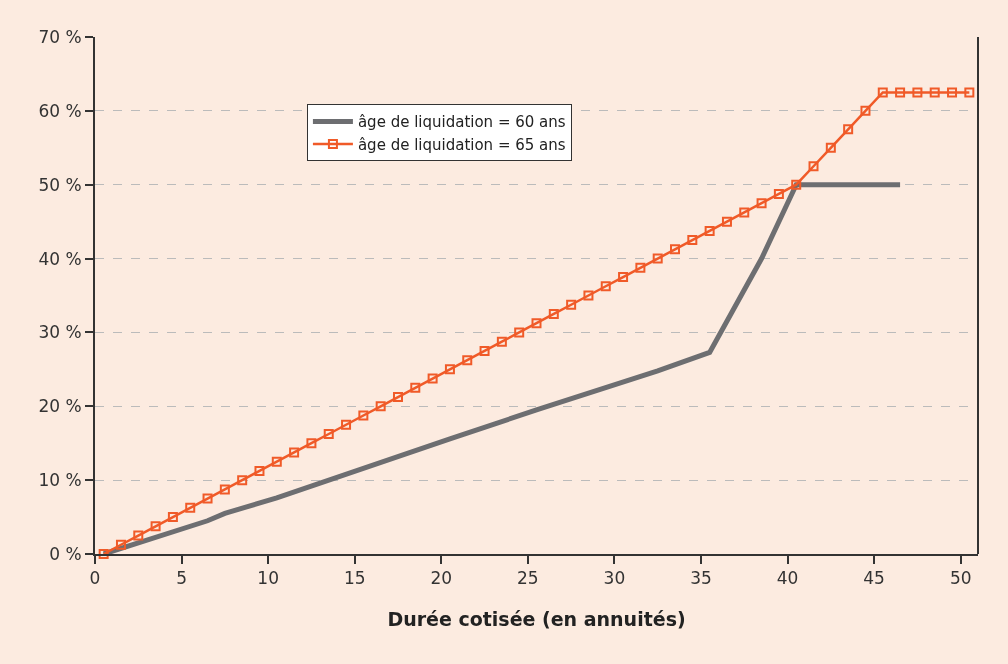 The image size is (1008, 664). What do you see at coordinates (65, 553) in the screenshot?
I see `y-tick-label: 0 %` at bounding box center [65, 553].